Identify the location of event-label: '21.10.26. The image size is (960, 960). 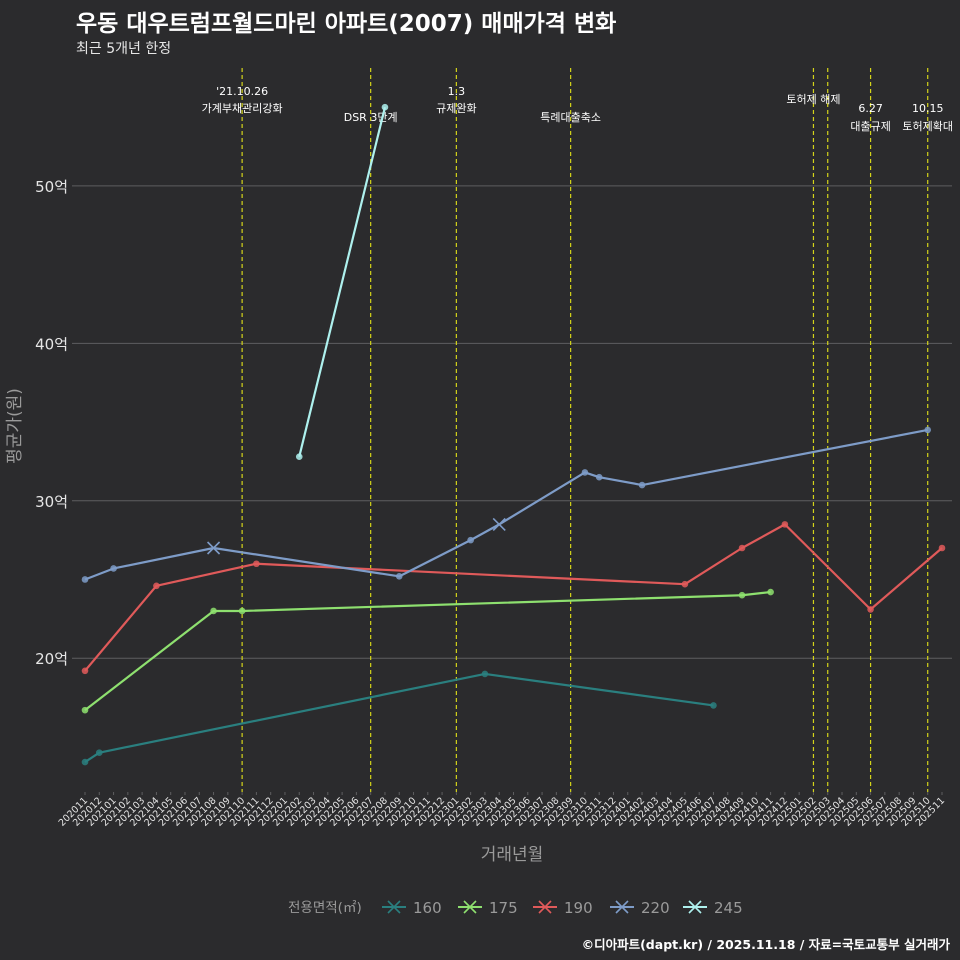
(242, 91).